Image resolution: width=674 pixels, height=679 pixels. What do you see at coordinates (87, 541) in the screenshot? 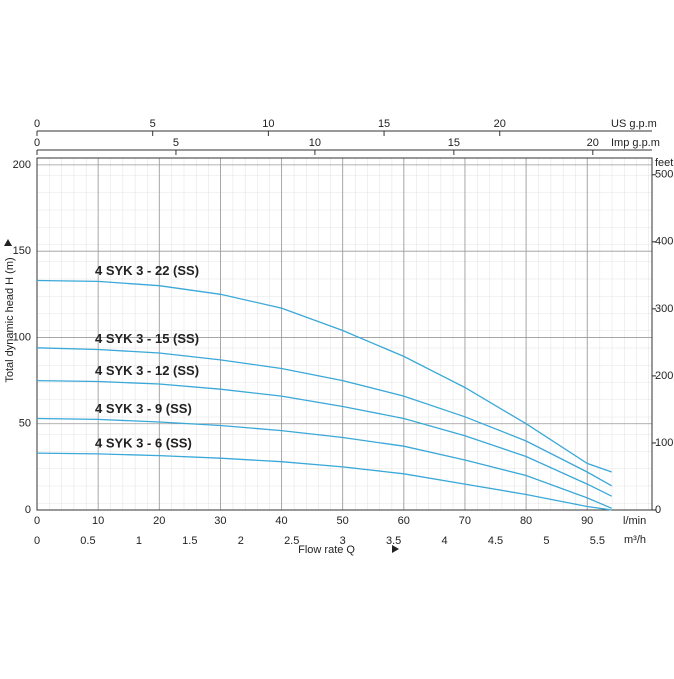
I see `x-tick-label: 0.5` at bounding box center [87, 541].